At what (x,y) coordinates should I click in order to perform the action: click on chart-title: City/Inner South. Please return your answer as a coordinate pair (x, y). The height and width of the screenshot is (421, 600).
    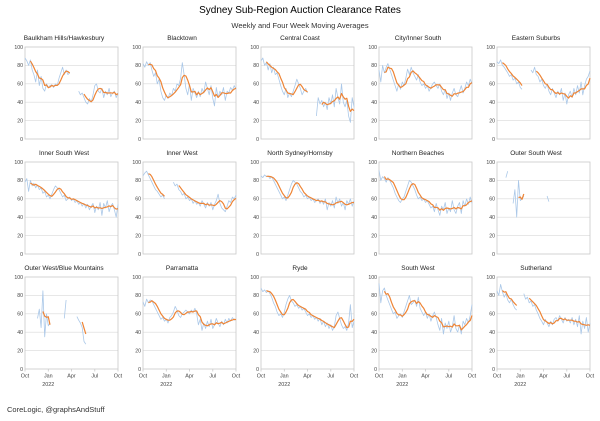
    Looking at the image, I should click on (418, 38).